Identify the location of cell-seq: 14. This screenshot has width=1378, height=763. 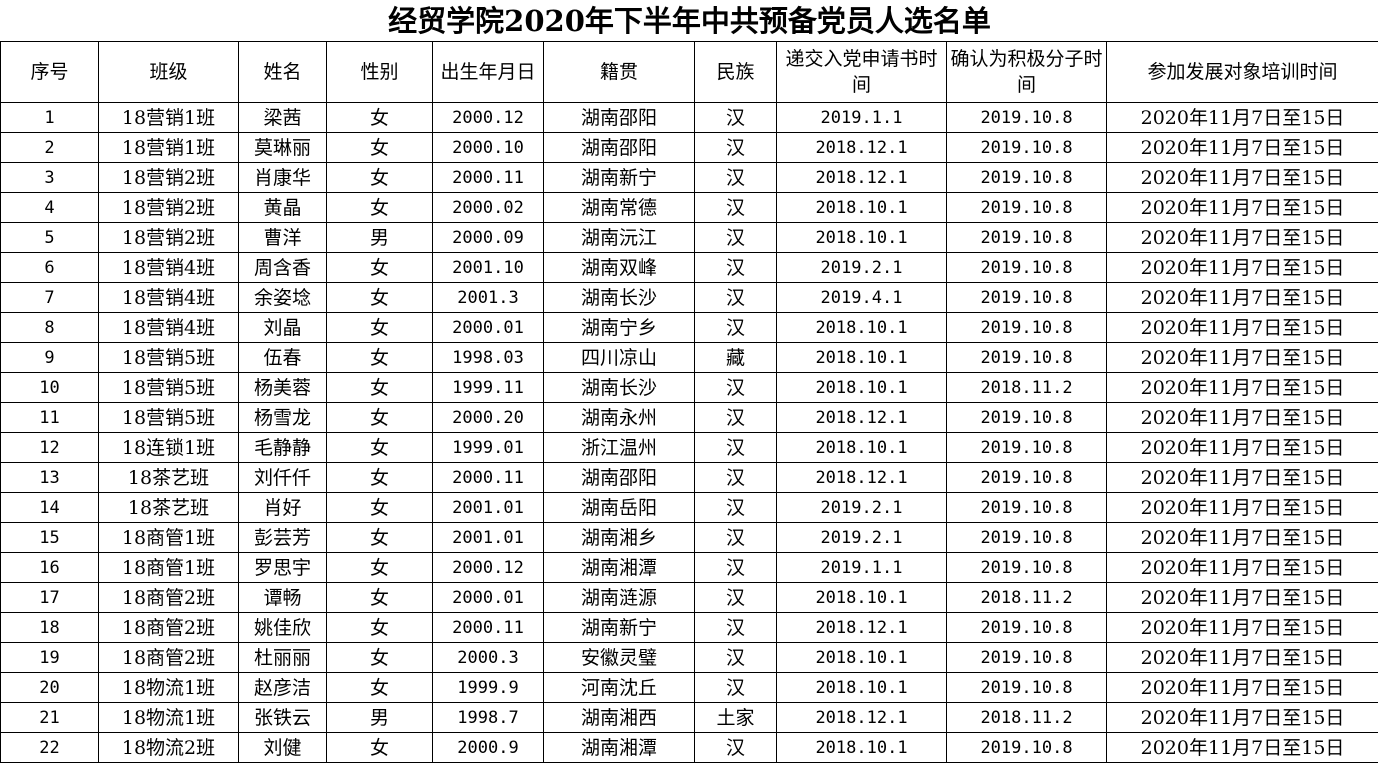
(49, 507).